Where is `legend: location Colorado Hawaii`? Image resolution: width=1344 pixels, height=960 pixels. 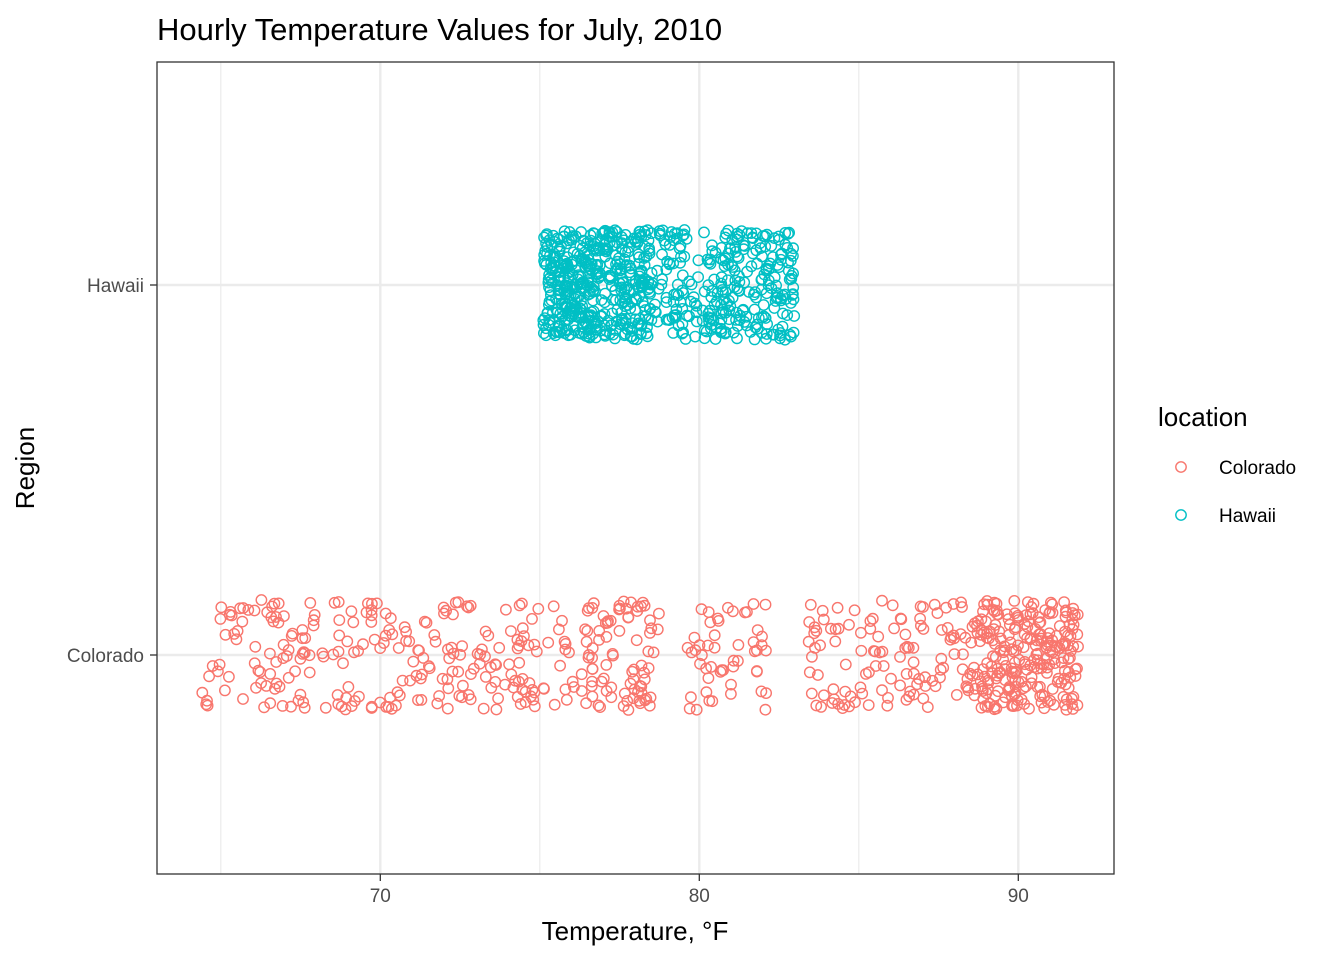
legend: location Colorado Hawaii is located at coordinates (1227, 464).